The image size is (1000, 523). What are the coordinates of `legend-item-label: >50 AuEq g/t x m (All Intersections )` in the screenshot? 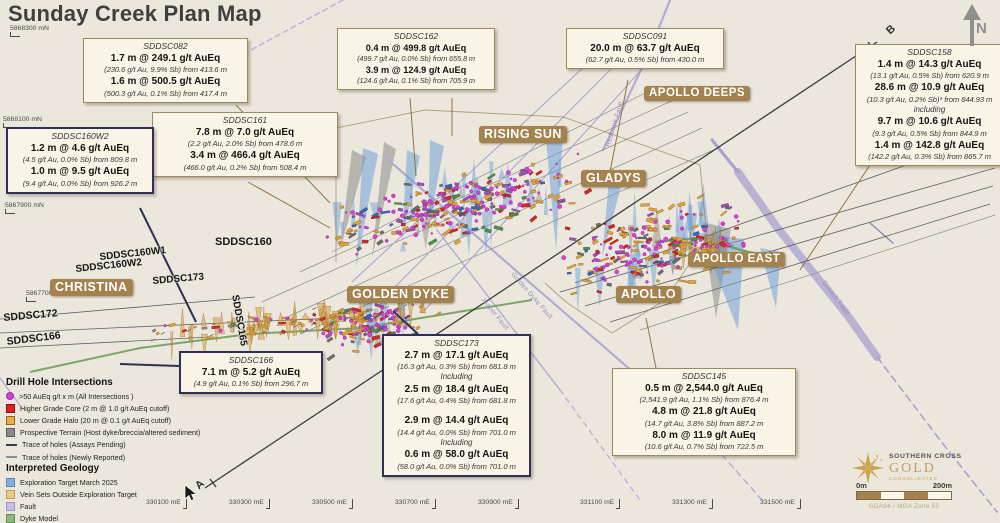 It's located at (76, 396).